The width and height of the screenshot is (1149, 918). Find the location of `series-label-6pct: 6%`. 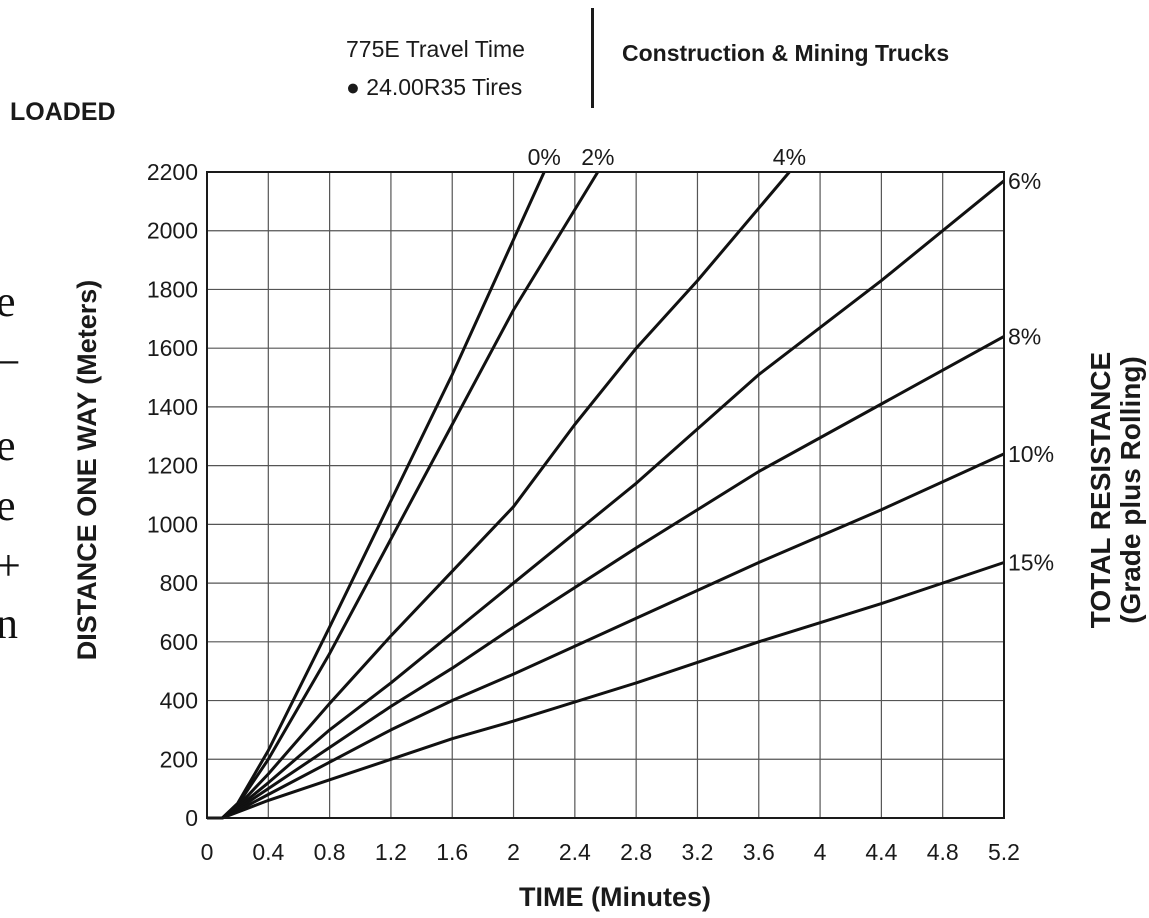

series-label-6pct: 6% is located at coordinates (1024, 181).